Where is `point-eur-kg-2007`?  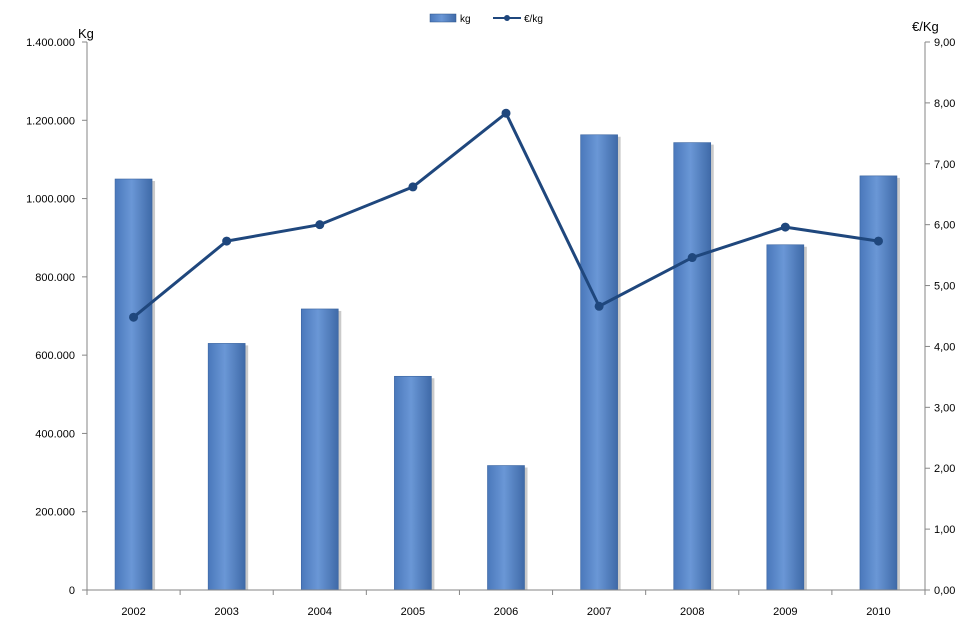
point-eur-kg-2007 is located at coordinates (599, 306).